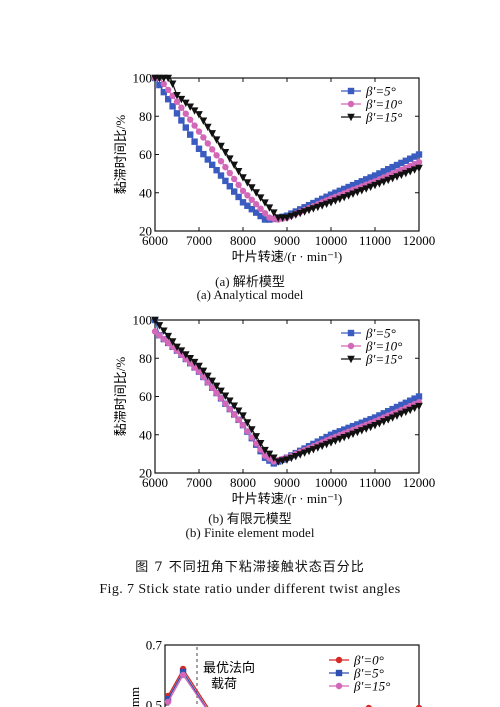 Image resolution: width=500 pixels, height=707 pixels. I want to click on chart-c-data-point, so click(368, 705).